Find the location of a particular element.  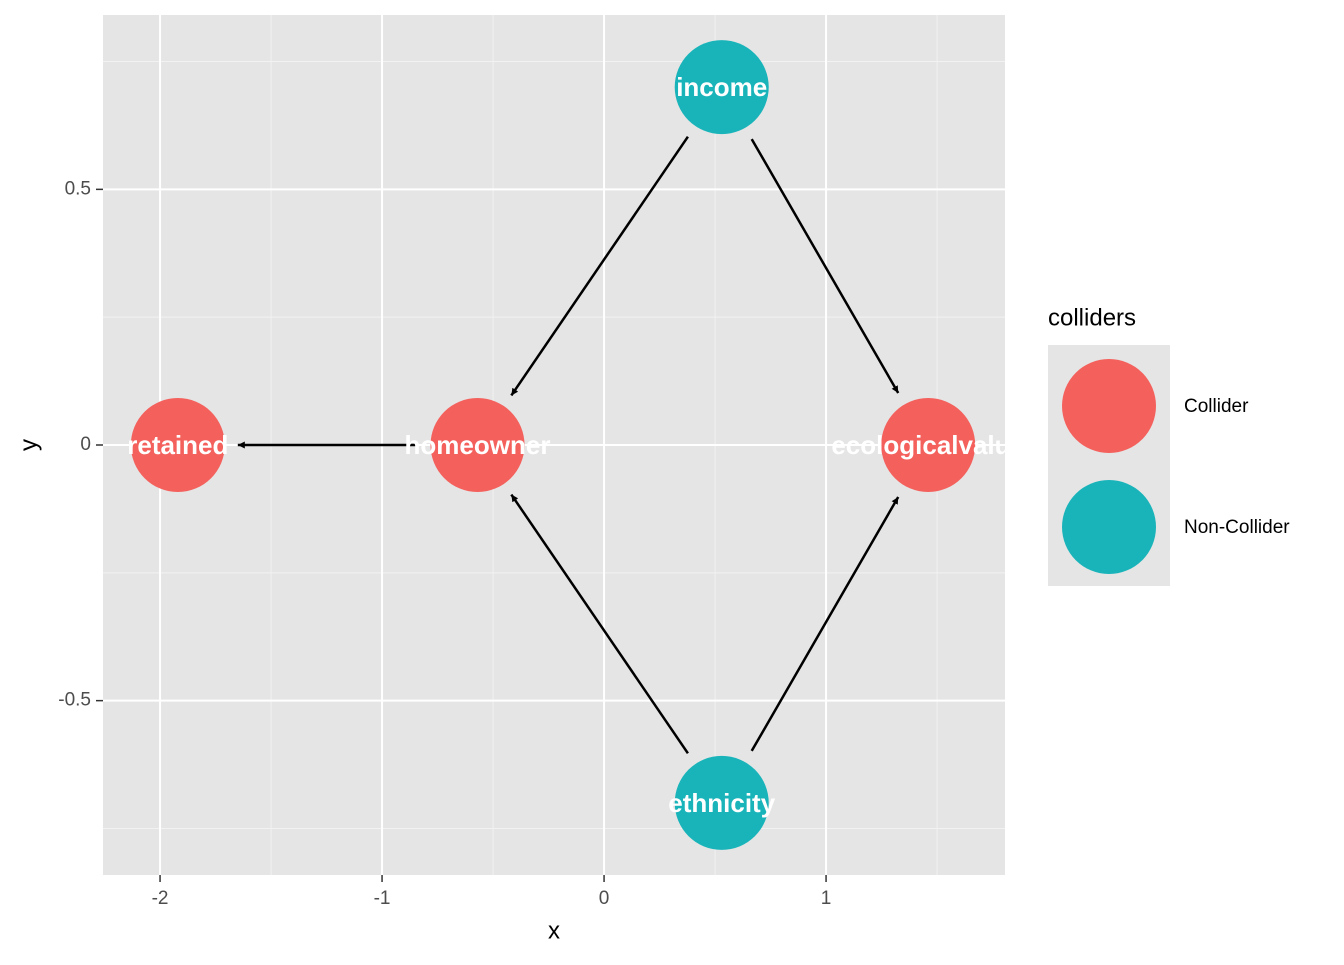

y-tick-label: 0 is located at coordinates (85, 444).